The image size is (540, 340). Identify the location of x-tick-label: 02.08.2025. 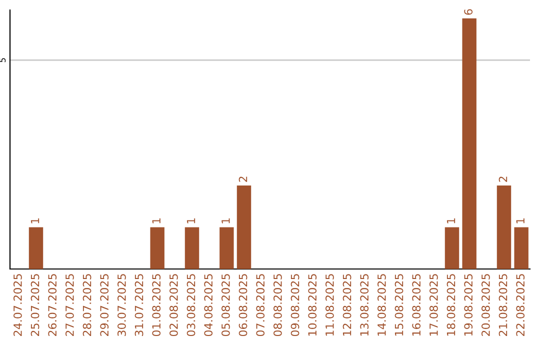
(173, 305).